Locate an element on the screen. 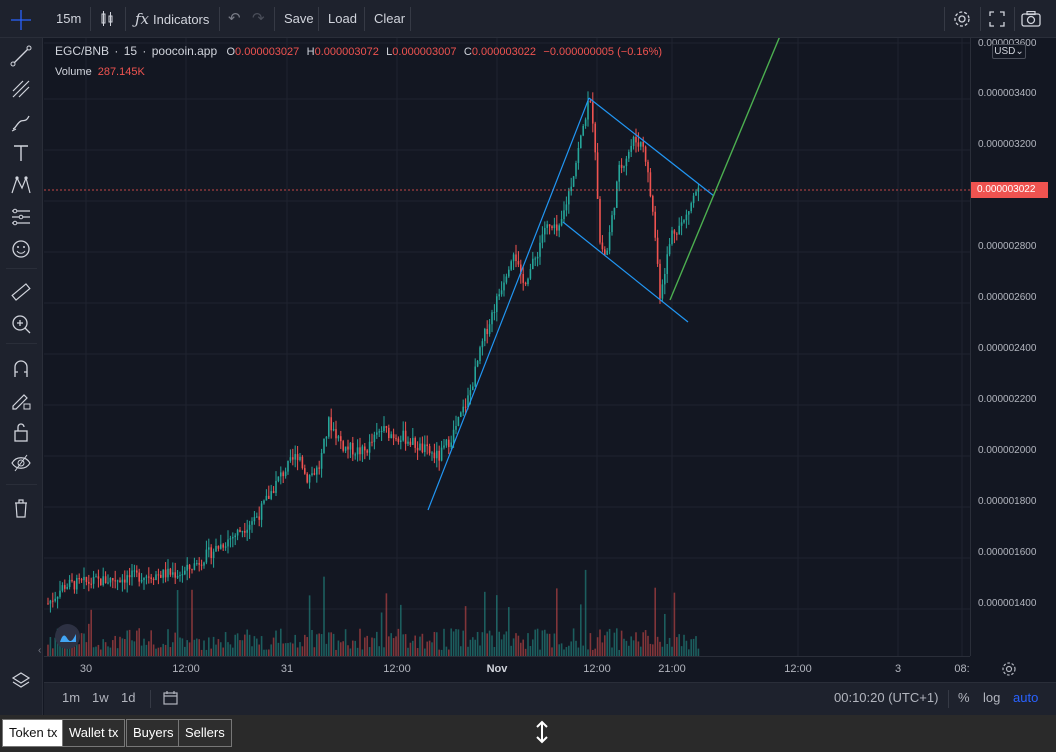 Image resolution: width=1056 pixels, height=752 pixels. indicators-button: ƒx Indicators is located at coordinates (172, 19).